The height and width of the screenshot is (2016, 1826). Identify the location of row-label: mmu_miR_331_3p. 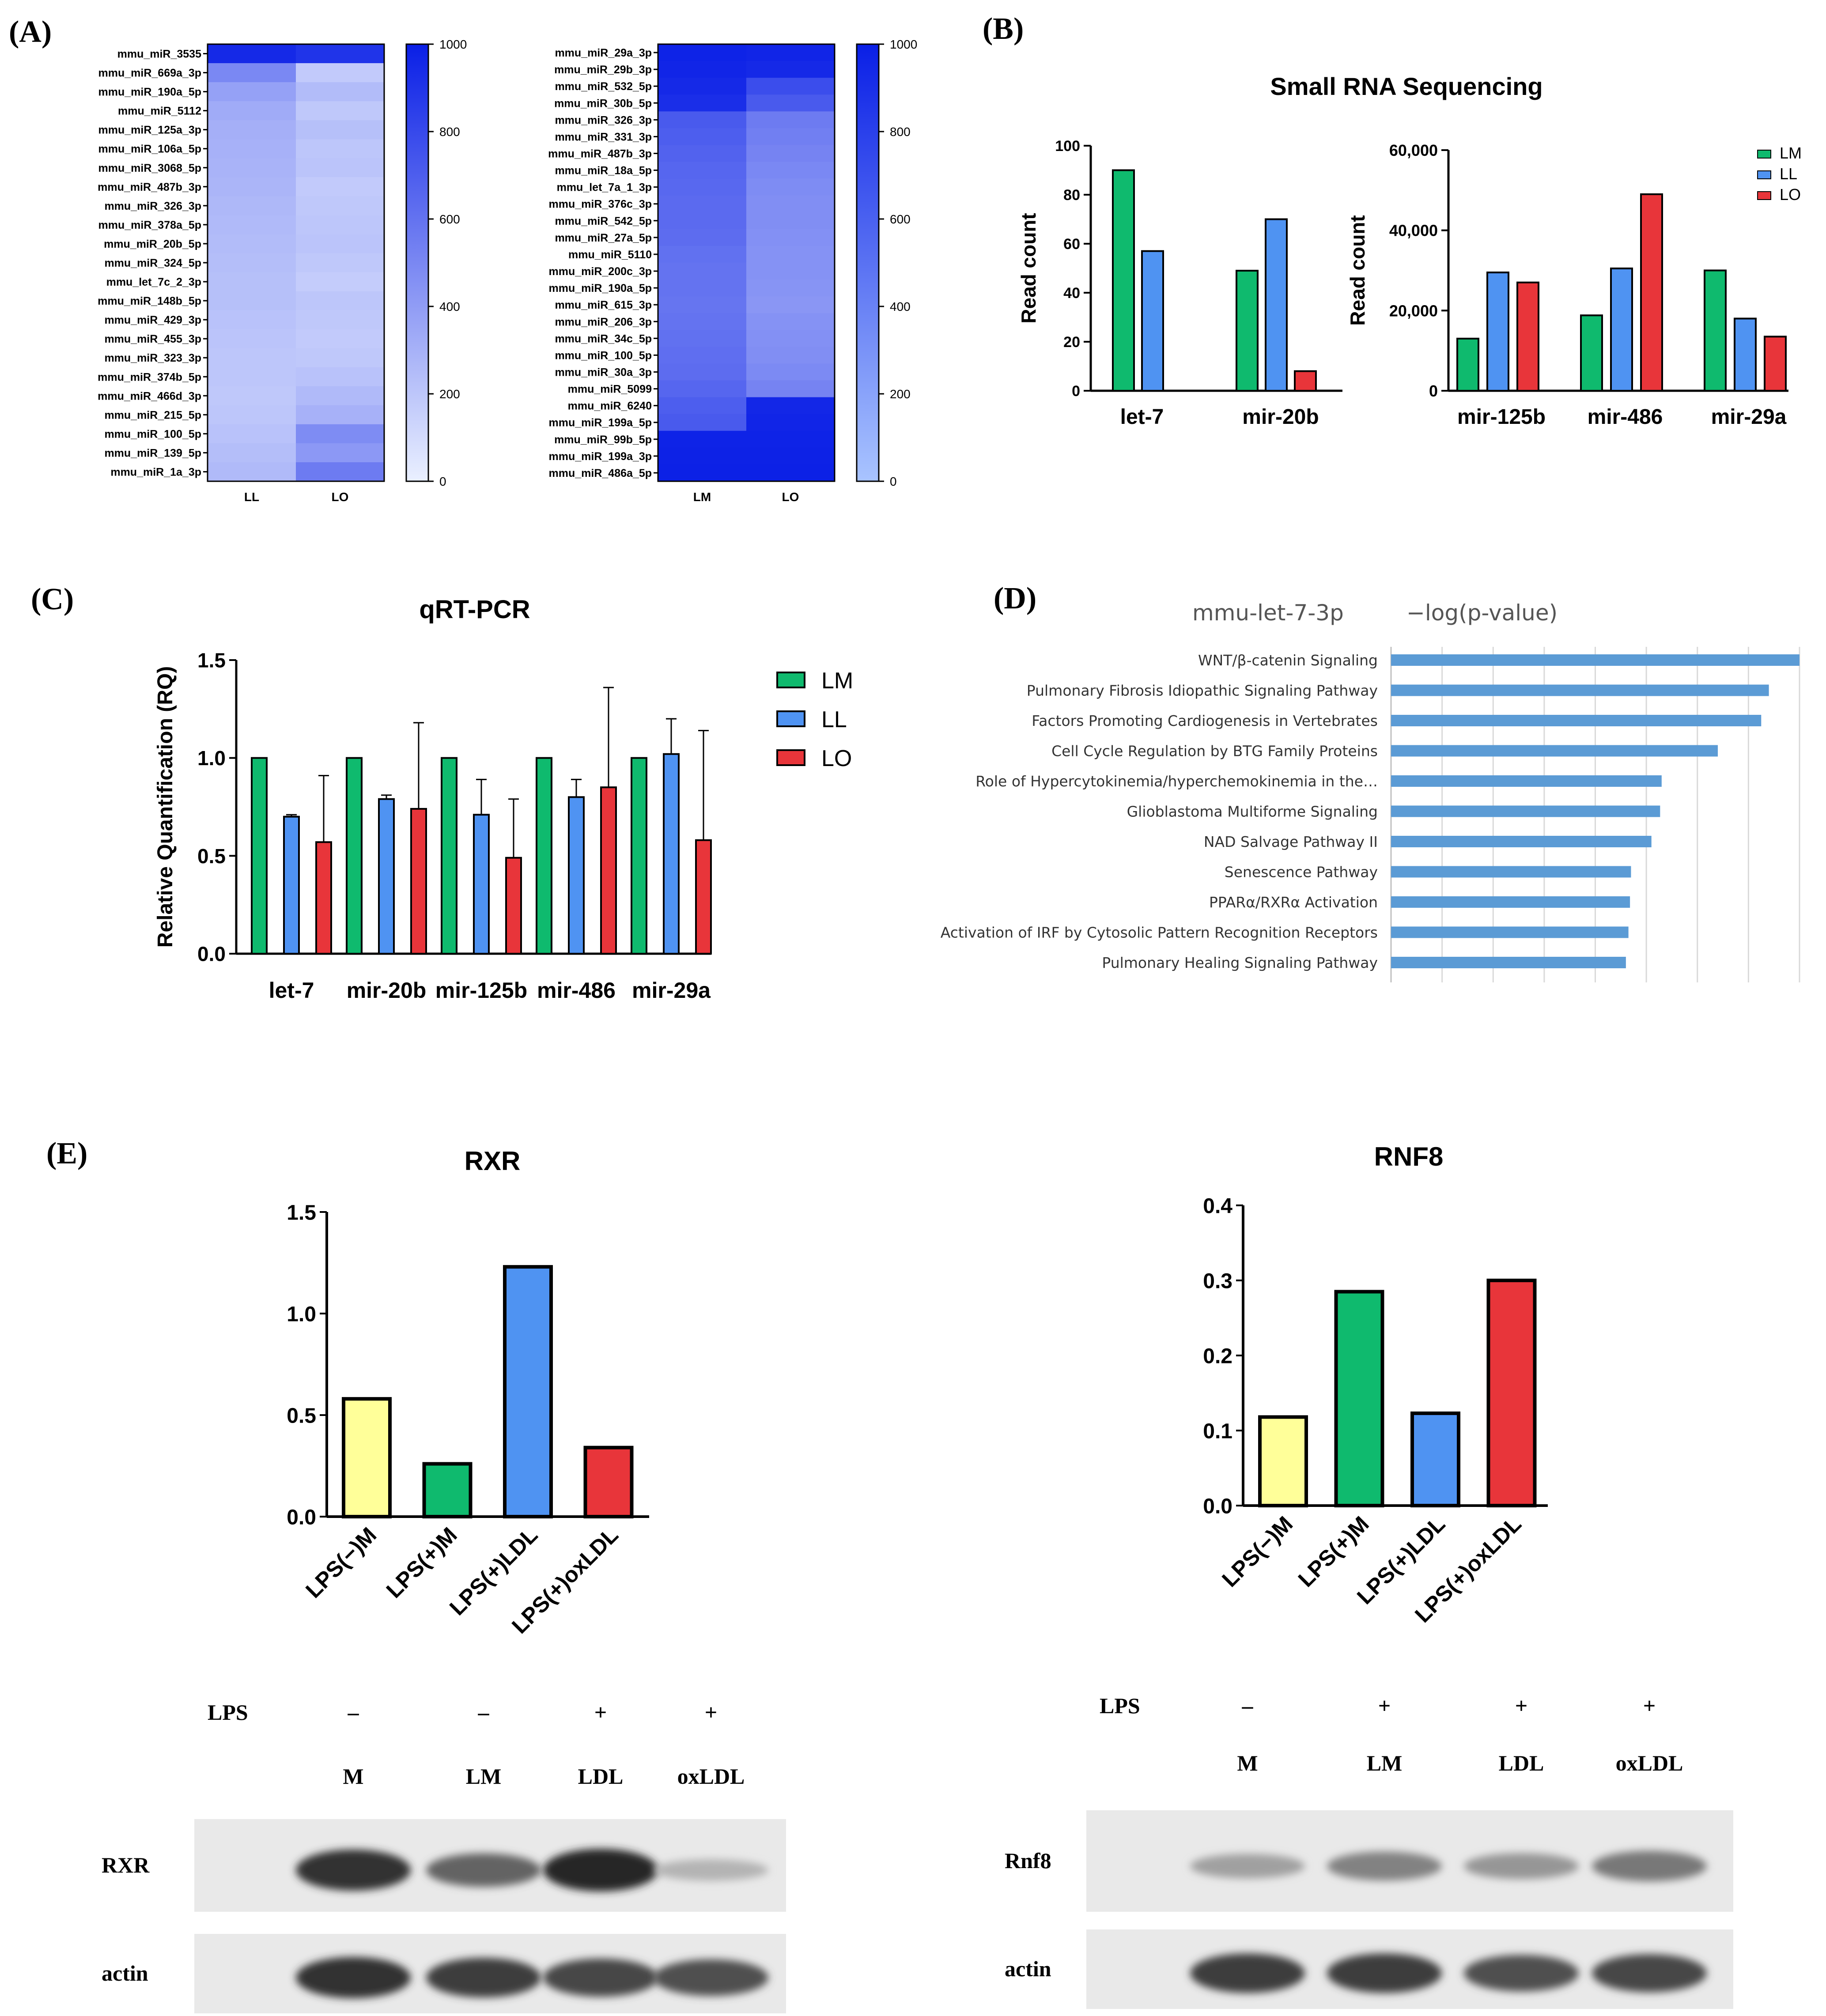
(603, 137).